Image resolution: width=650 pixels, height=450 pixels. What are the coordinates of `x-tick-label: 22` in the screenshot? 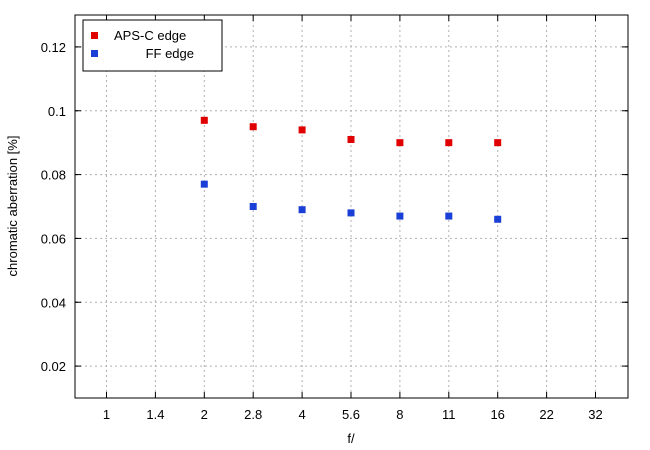 It's located at (546, 414).